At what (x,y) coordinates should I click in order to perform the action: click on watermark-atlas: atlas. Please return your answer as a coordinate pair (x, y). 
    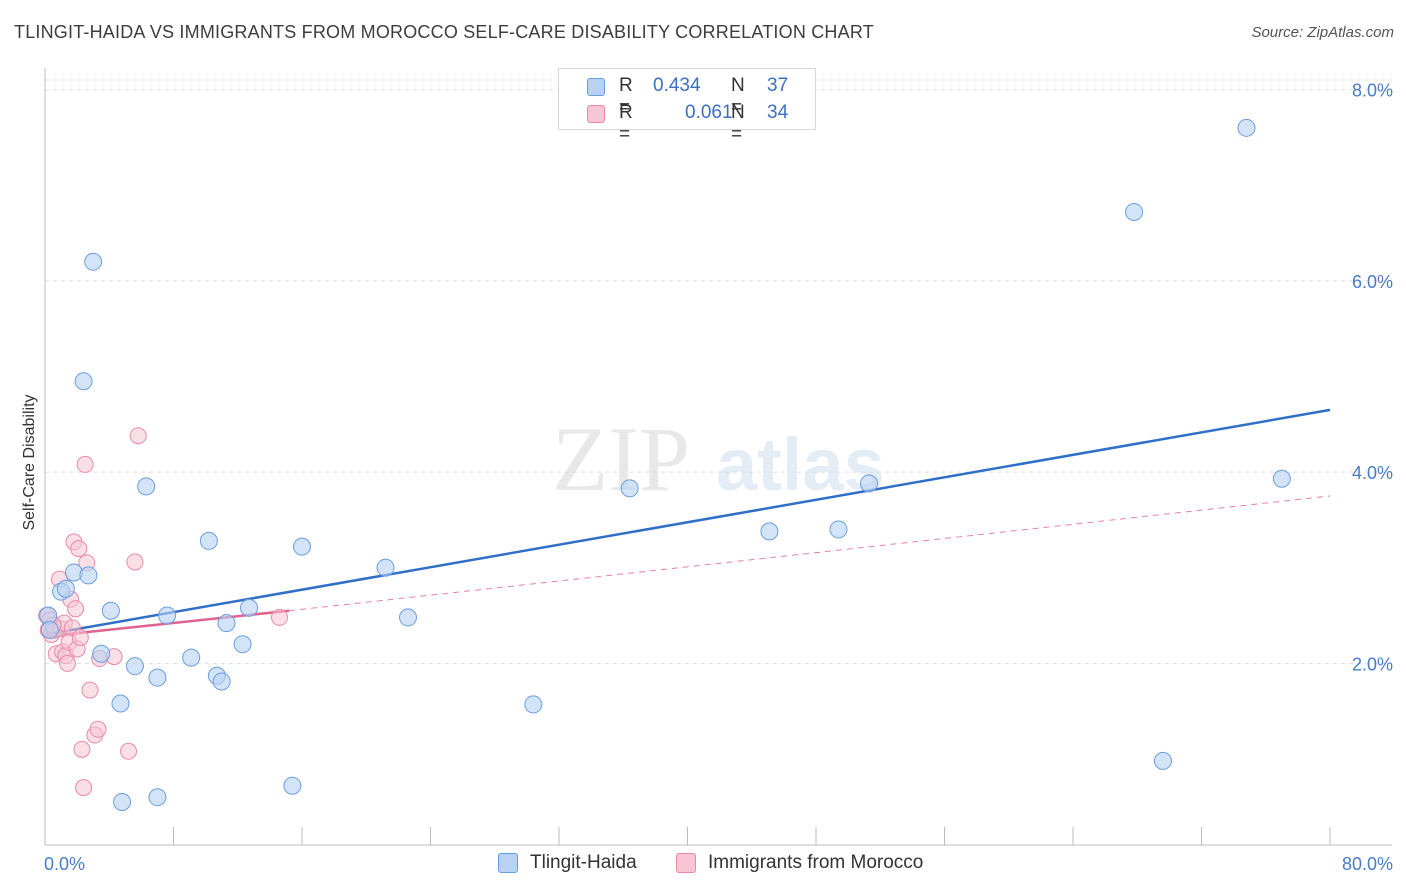
    Looking at the image, I should click on (800, 464).